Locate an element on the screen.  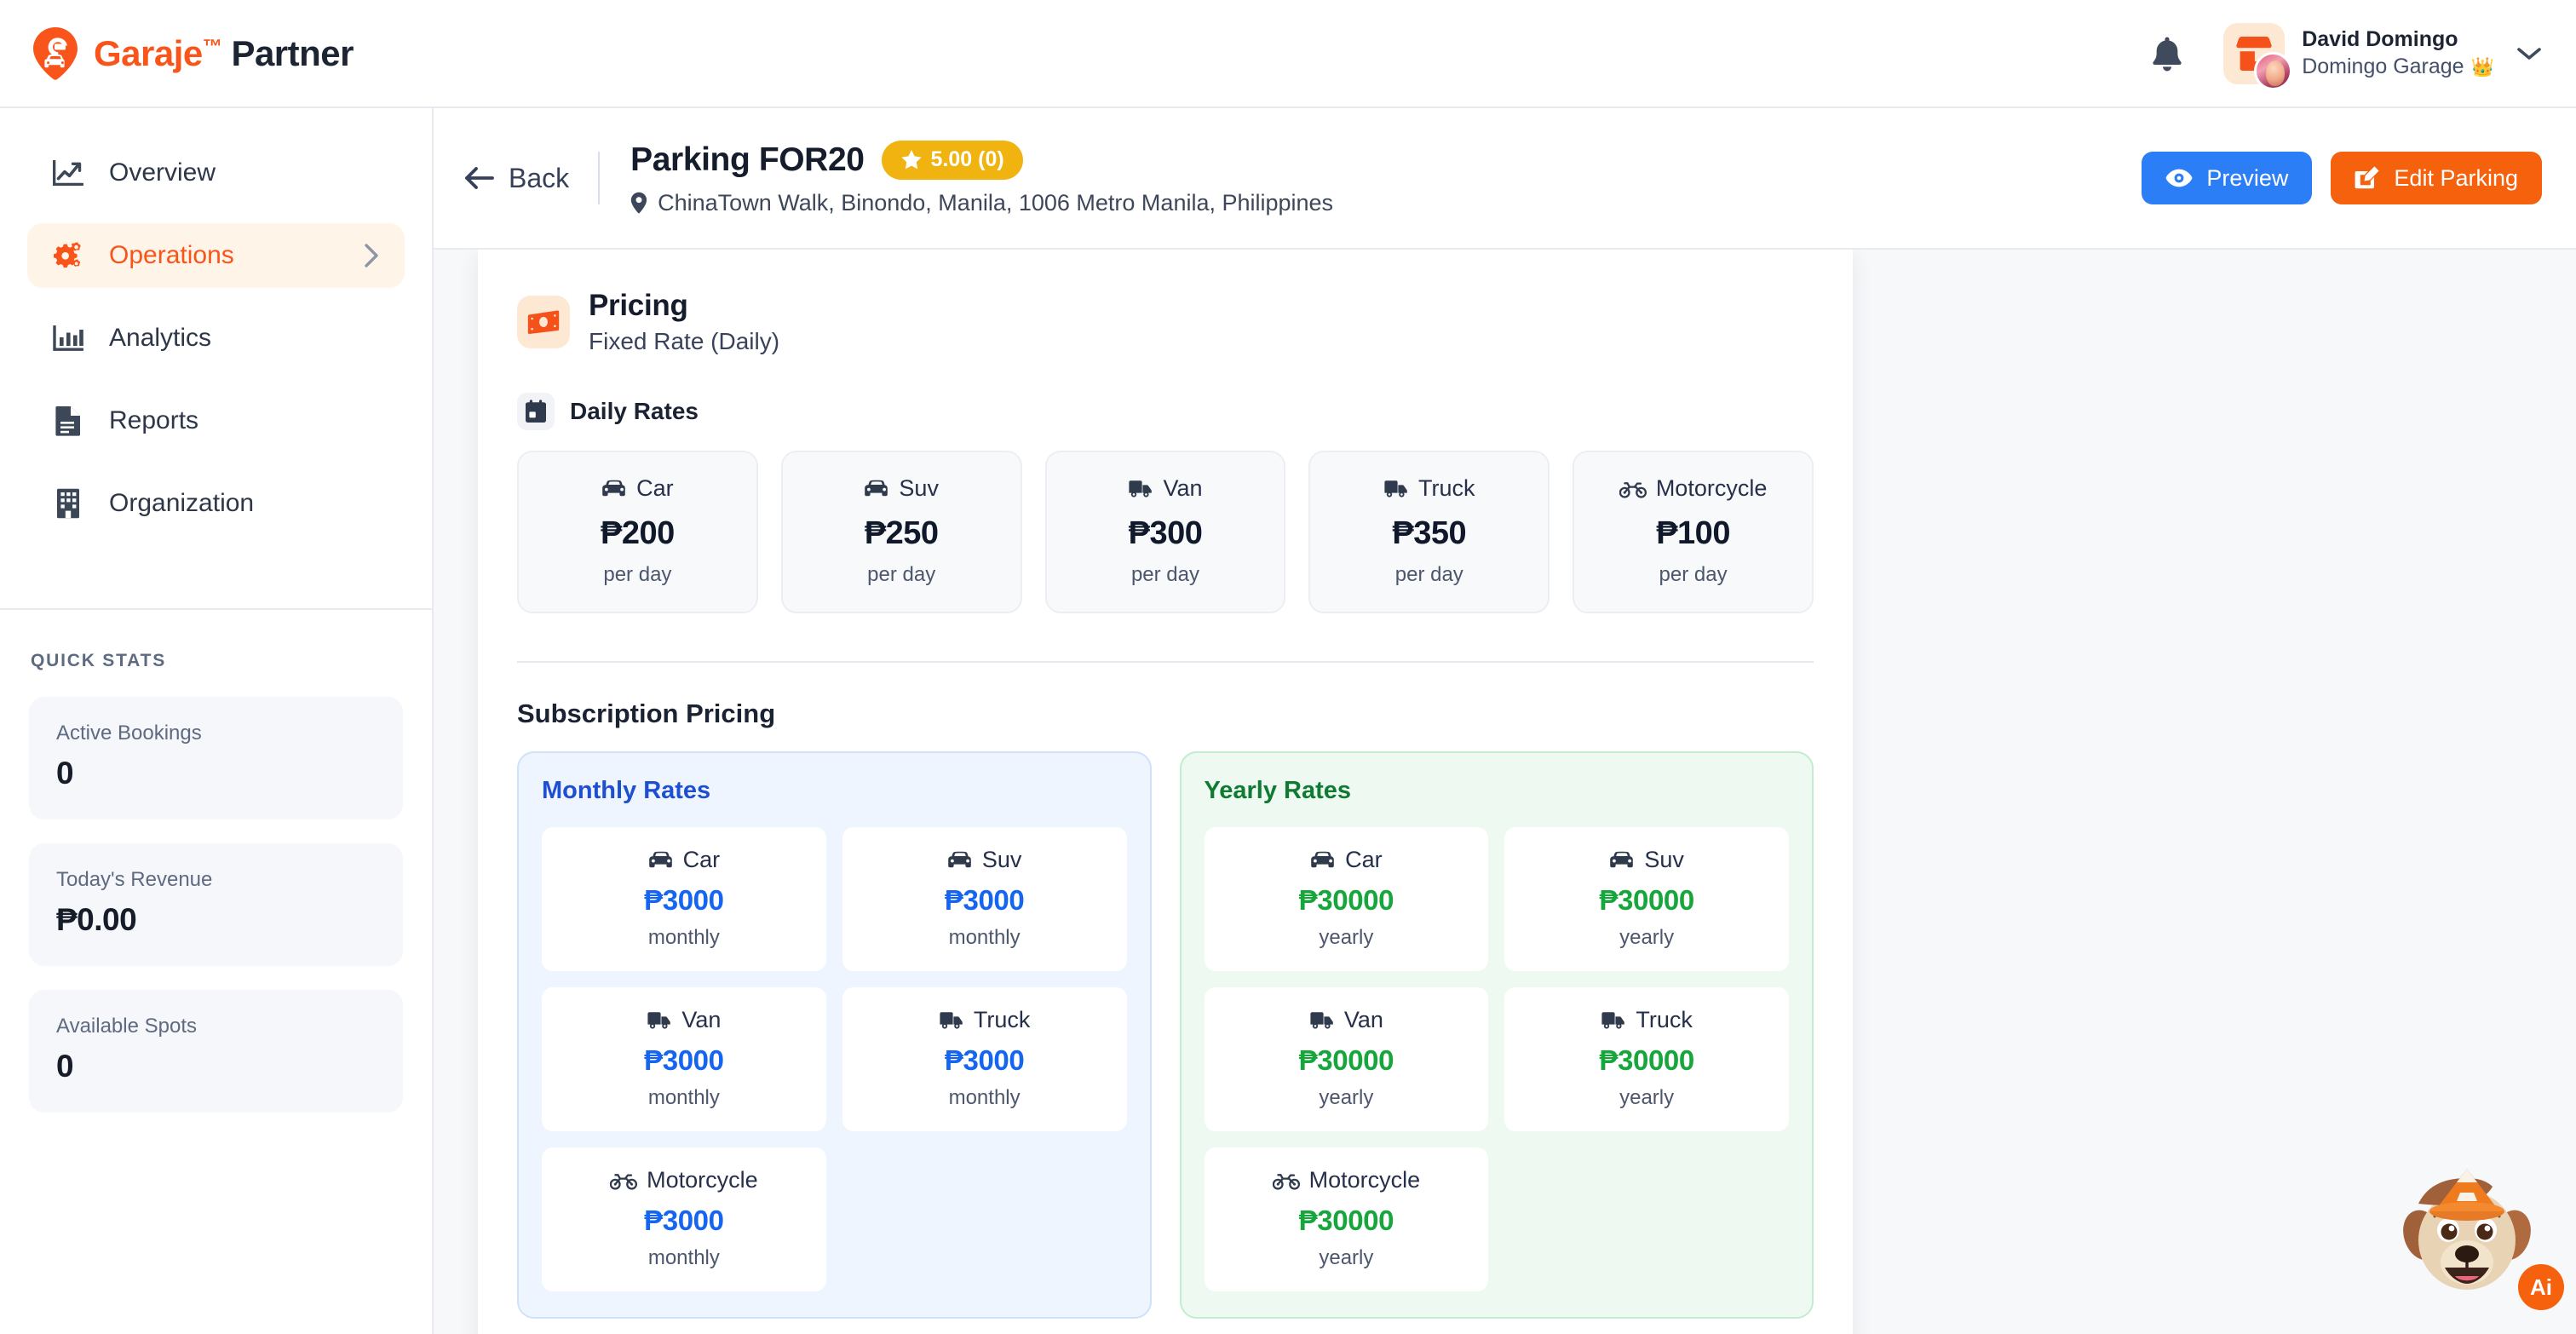
rate-vehicle-label: Truck is located at coordinates (1447, 488).